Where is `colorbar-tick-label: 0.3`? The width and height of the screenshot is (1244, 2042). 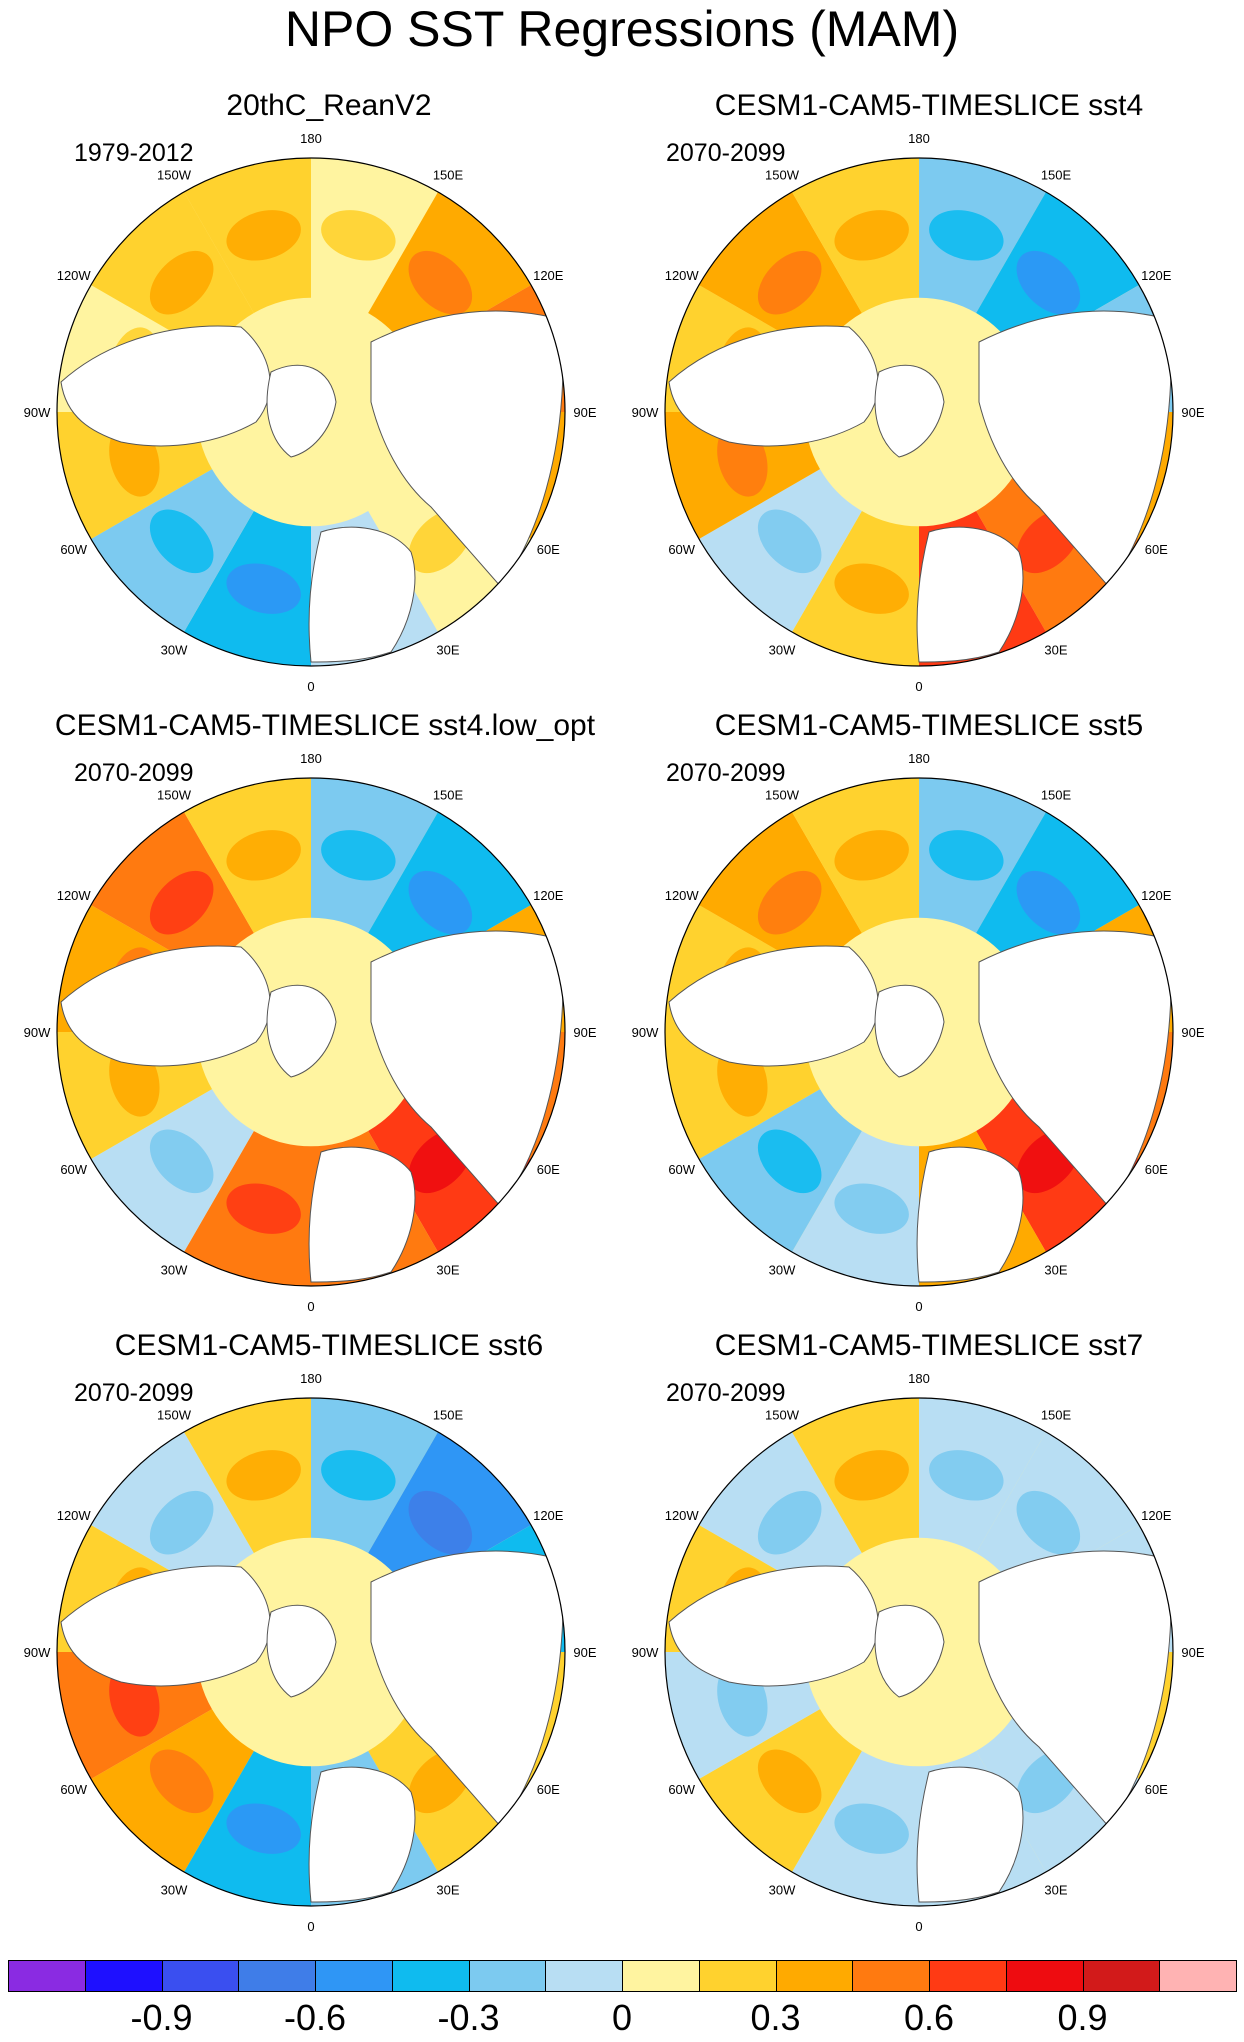
colorbar-tick-label: 0.3 is located at coordinates (775, 2017).